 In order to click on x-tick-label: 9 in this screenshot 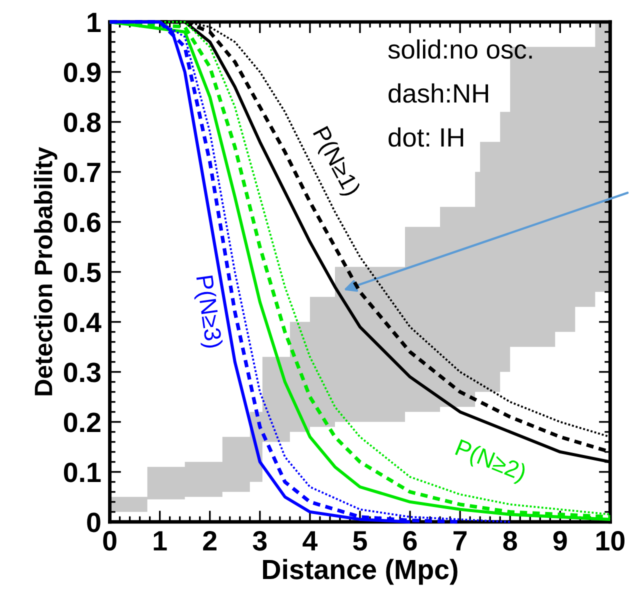, I will do `click(560, 540)`.